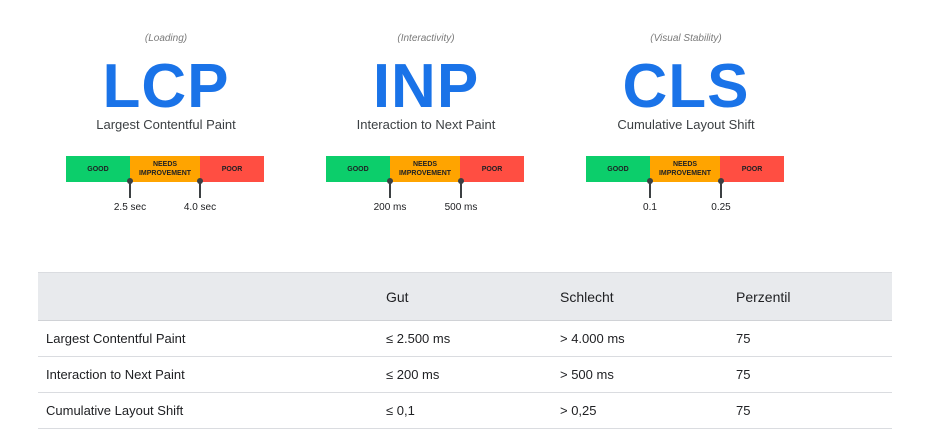 The height and width of the screenshot is (435, 931). Describe the element at coordinates (116, 338) in the screenshot. I see `cell-metric: Largest Contentful Paint` at that location.